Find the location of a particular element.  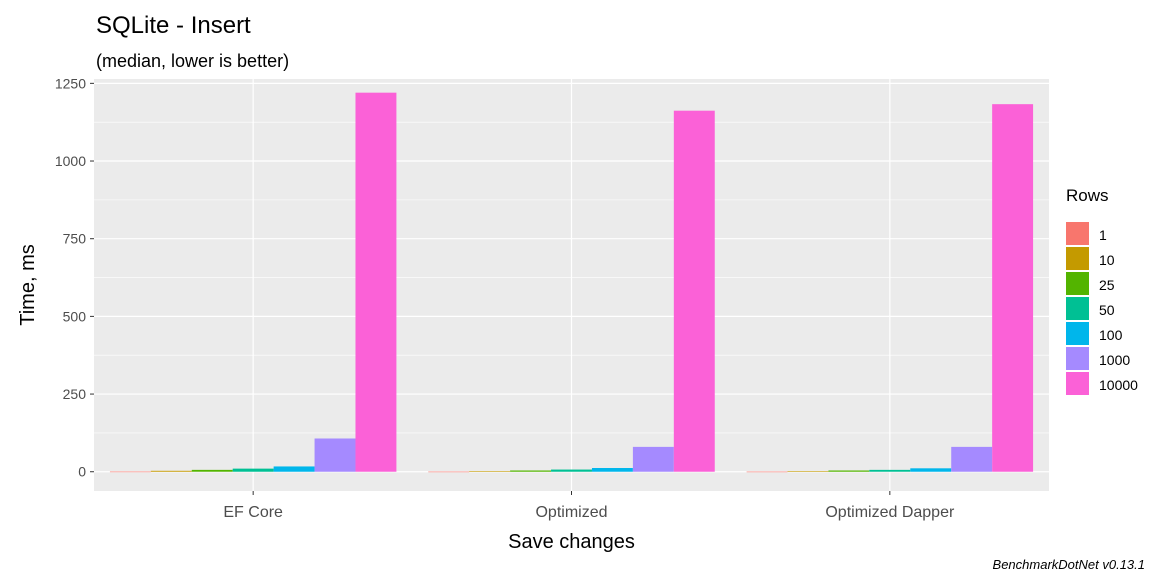

y-tick-label: 250 is located at coordinates (75, 394).